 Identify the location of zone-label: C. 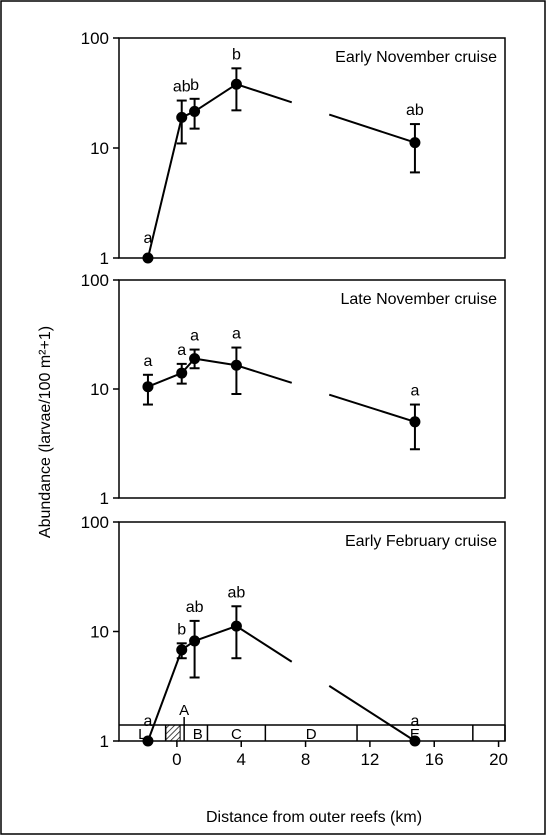
(236, 734).